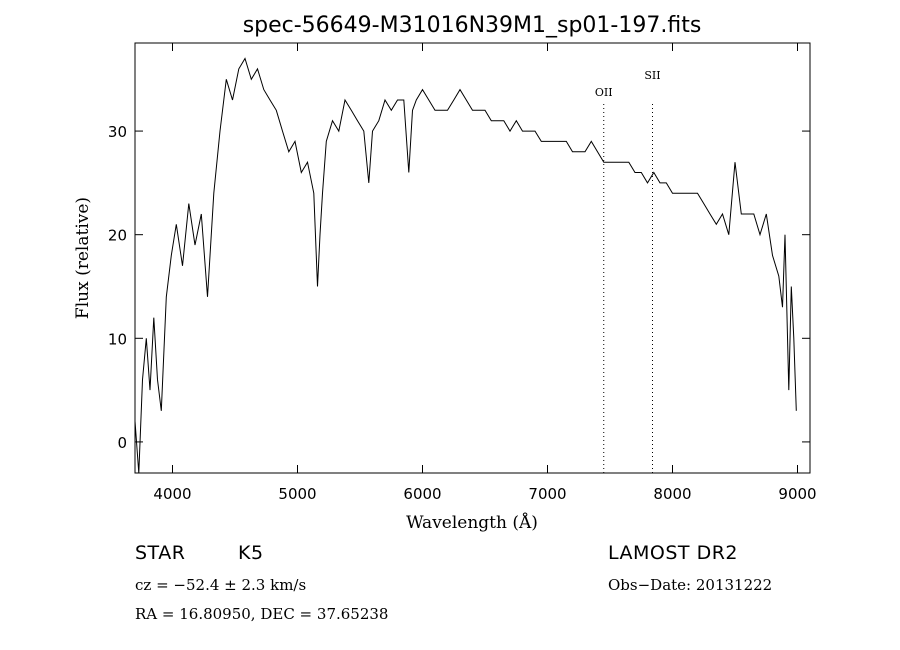 This screenshot has height=650, width=900. I want to click on y-tick-label: 0, so click(122, 443).